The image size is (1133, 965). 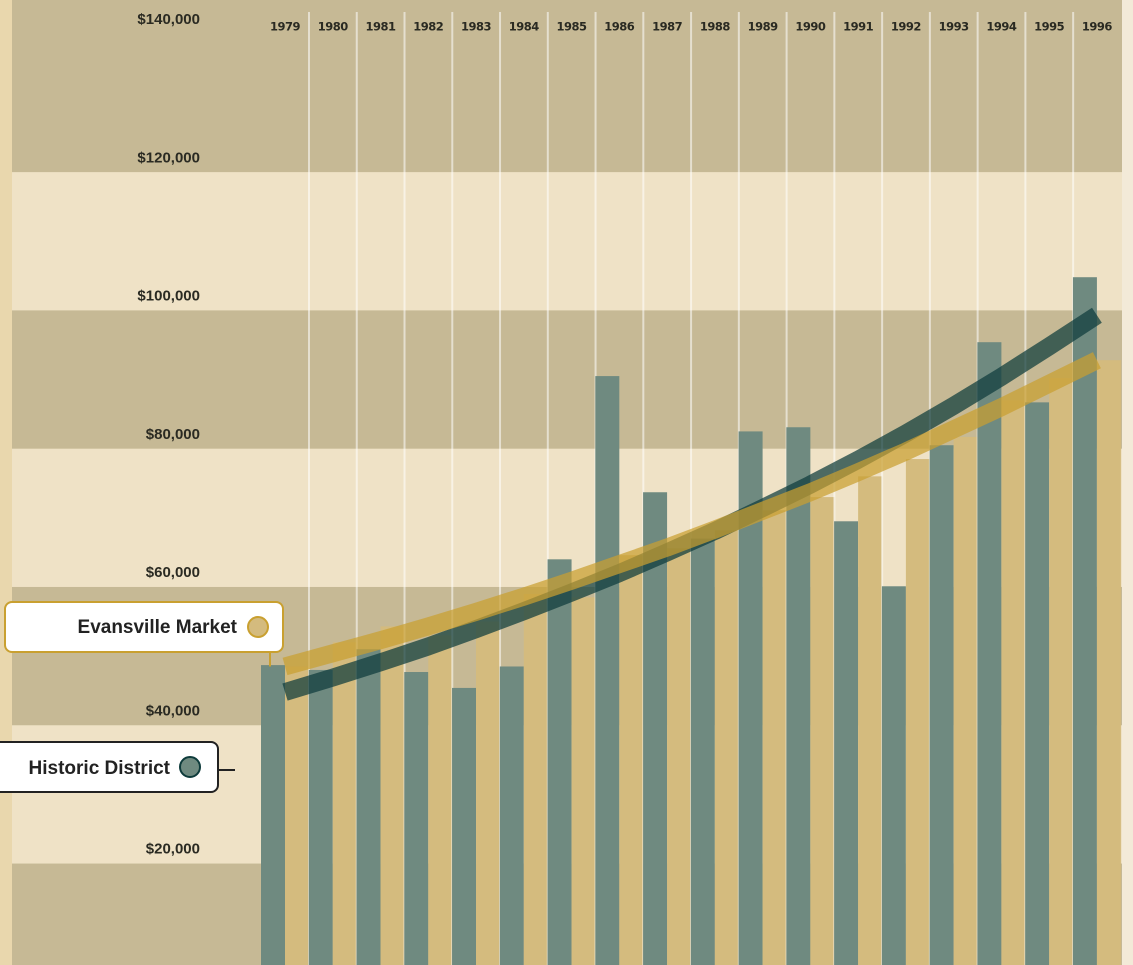 What do you see at coordinates (476, 27) in the screenshot?
I see `x-tick-label: 1983` at bounding box center [476, 27].